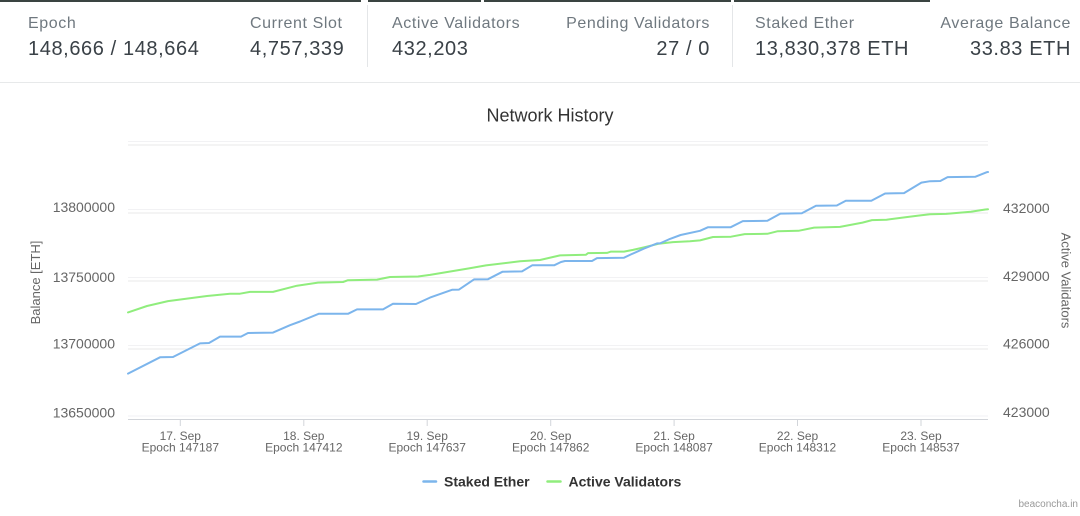 The image size is (1080, 516). What do you see at coordinates (304, 436) in the screenshot?
I see `svg-text: 18. Sep` at bounding box center [304, 436].